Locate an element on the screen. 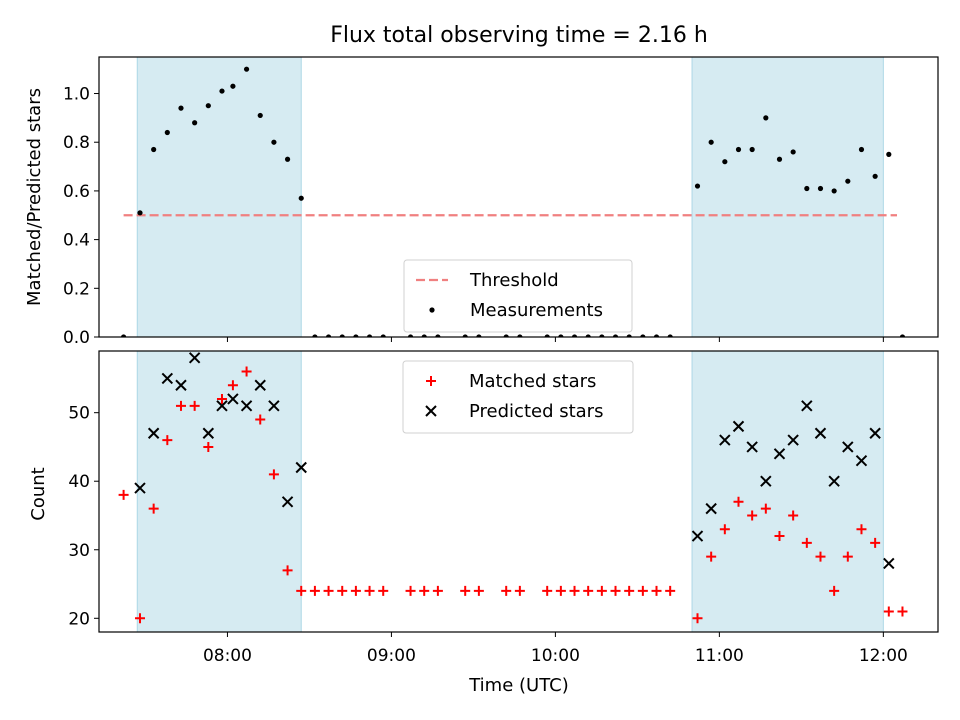  legend-label: Predicted stars is located at coordinates (536, 411).